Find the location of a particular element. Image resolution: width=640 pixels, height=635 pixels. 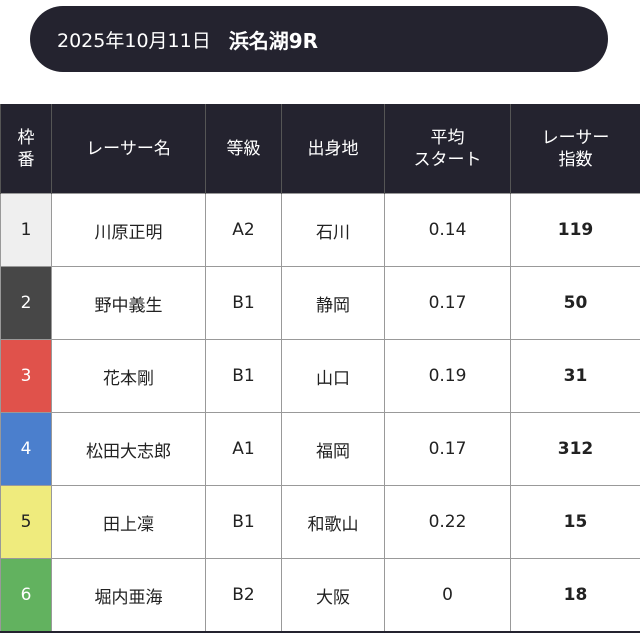

race-name: 浜名湖9R is located at coordinates (273, 40).